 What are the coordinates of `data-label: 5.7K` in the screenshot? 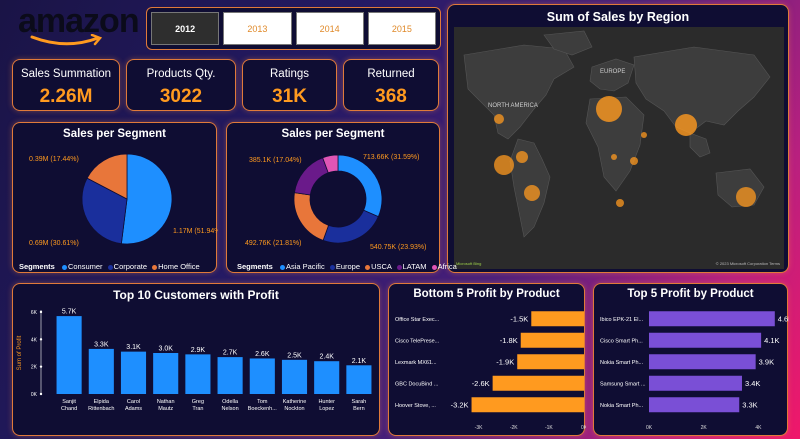 It's located at (69, 312).